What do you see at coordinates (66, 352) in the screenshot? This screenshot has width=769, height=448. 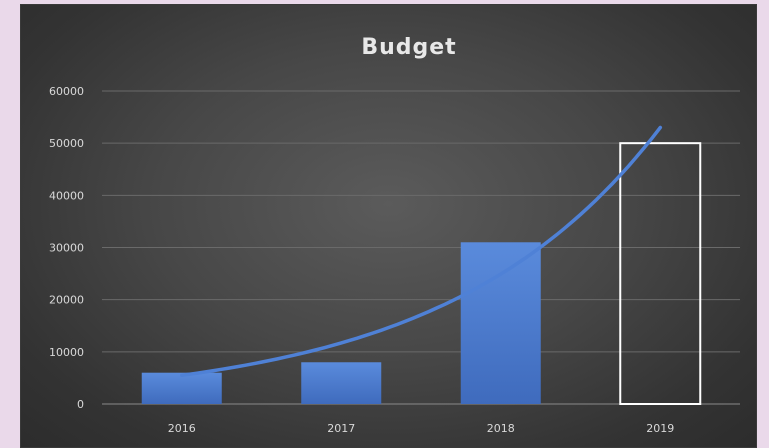 I see `y-tick-label: 10000` at bounding box center [66, 352].